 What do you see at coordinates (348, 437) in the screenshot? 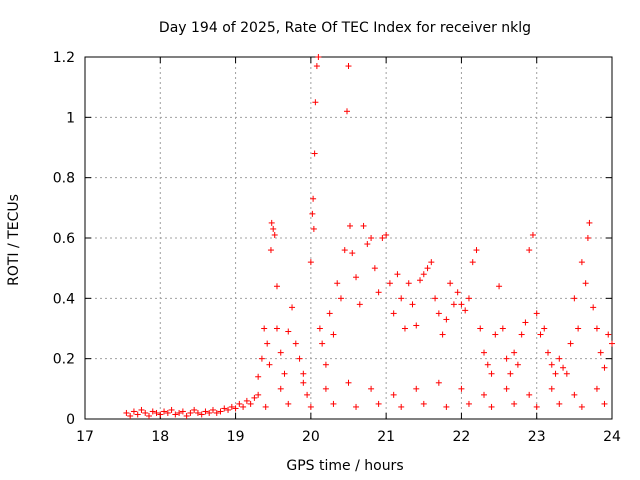
I see `x-tick-labels: 17 18 19 20 21 22 23 24` at bounding box center [348, 437].